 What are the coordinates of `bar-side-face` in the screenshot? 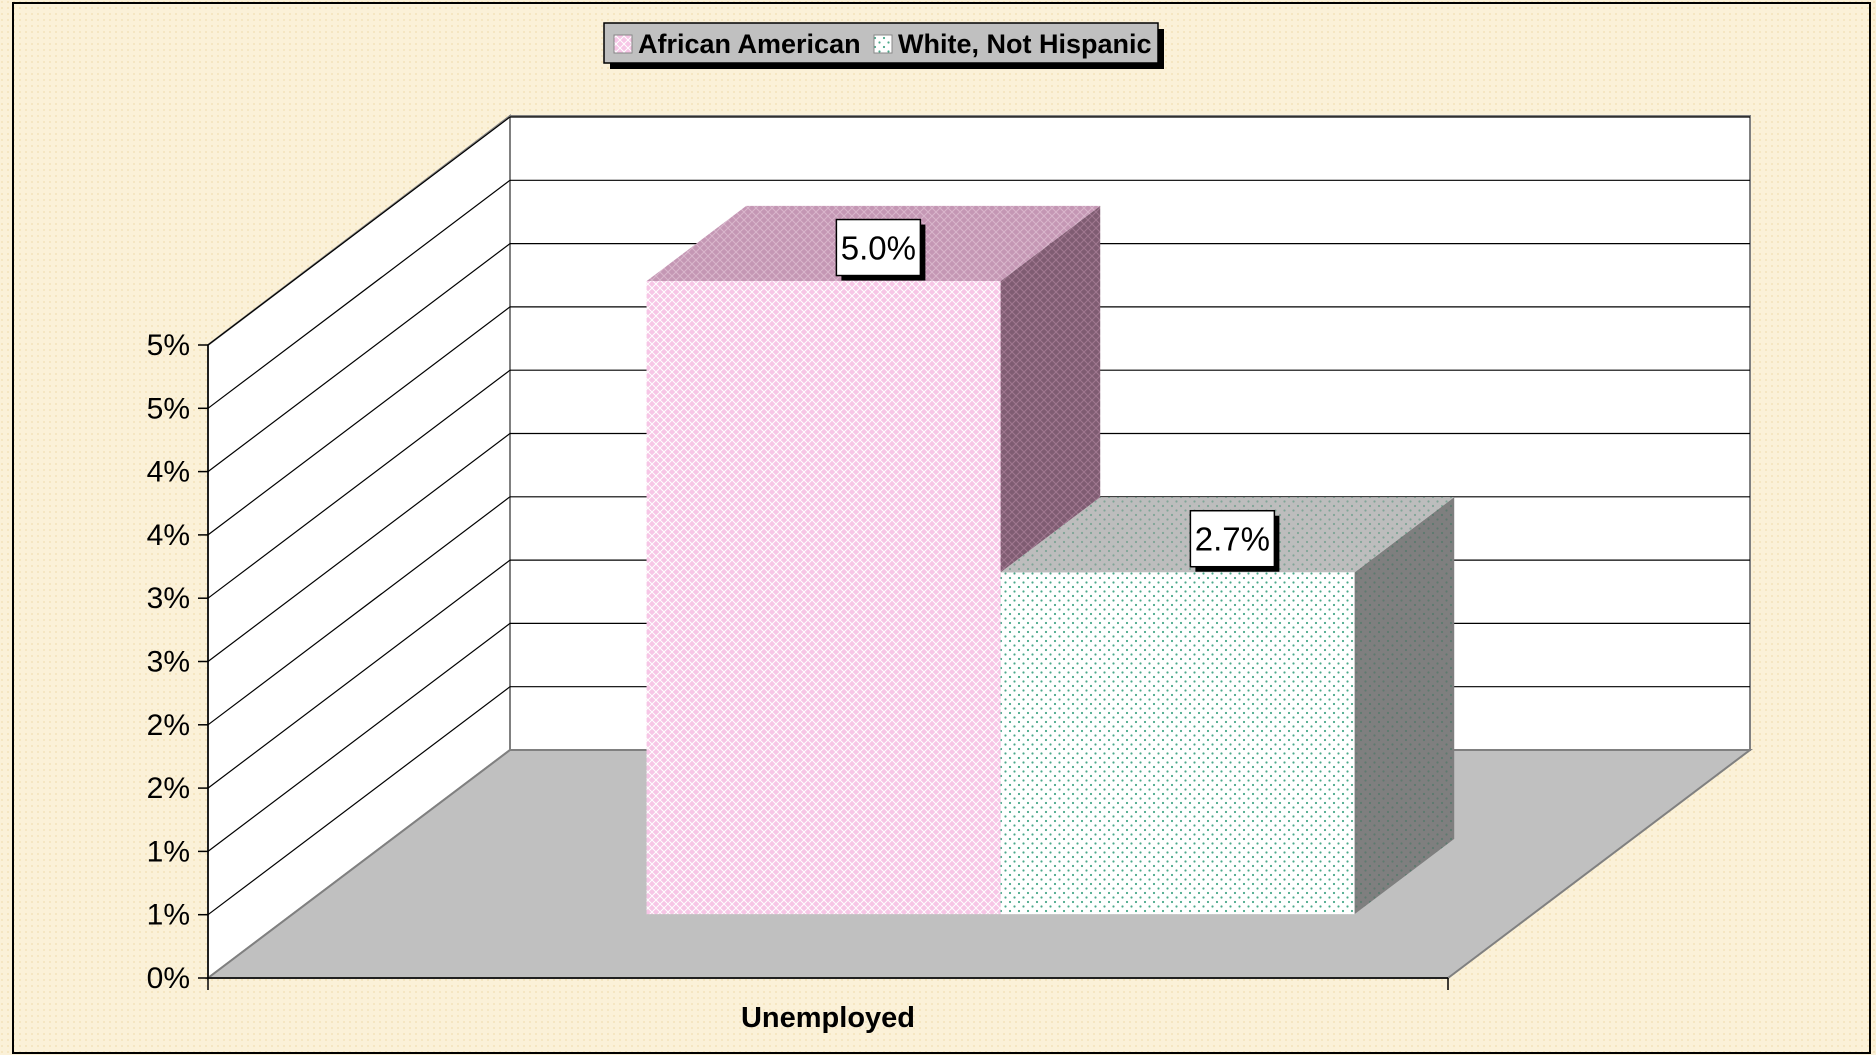 It's located at (1404, 706).